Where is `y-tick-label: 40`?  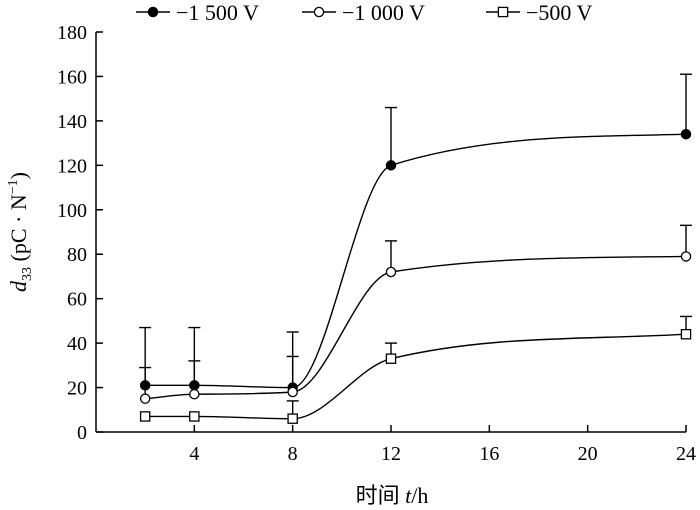 y-tick-label: 40 is located at coordinates (77, 344).